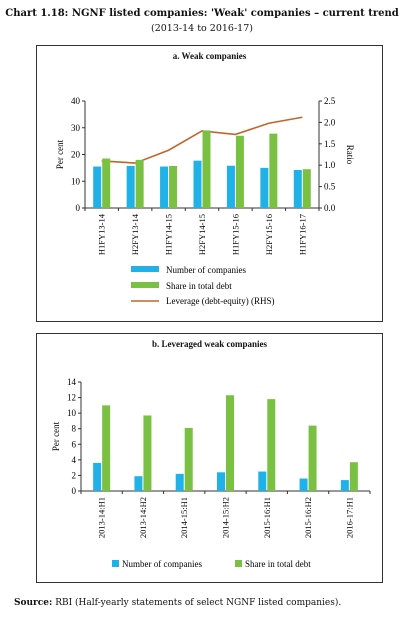 The height and width of the screenshot is (629, 404). I want to click on y2-tick-label: 2.5, so click(330, 101).